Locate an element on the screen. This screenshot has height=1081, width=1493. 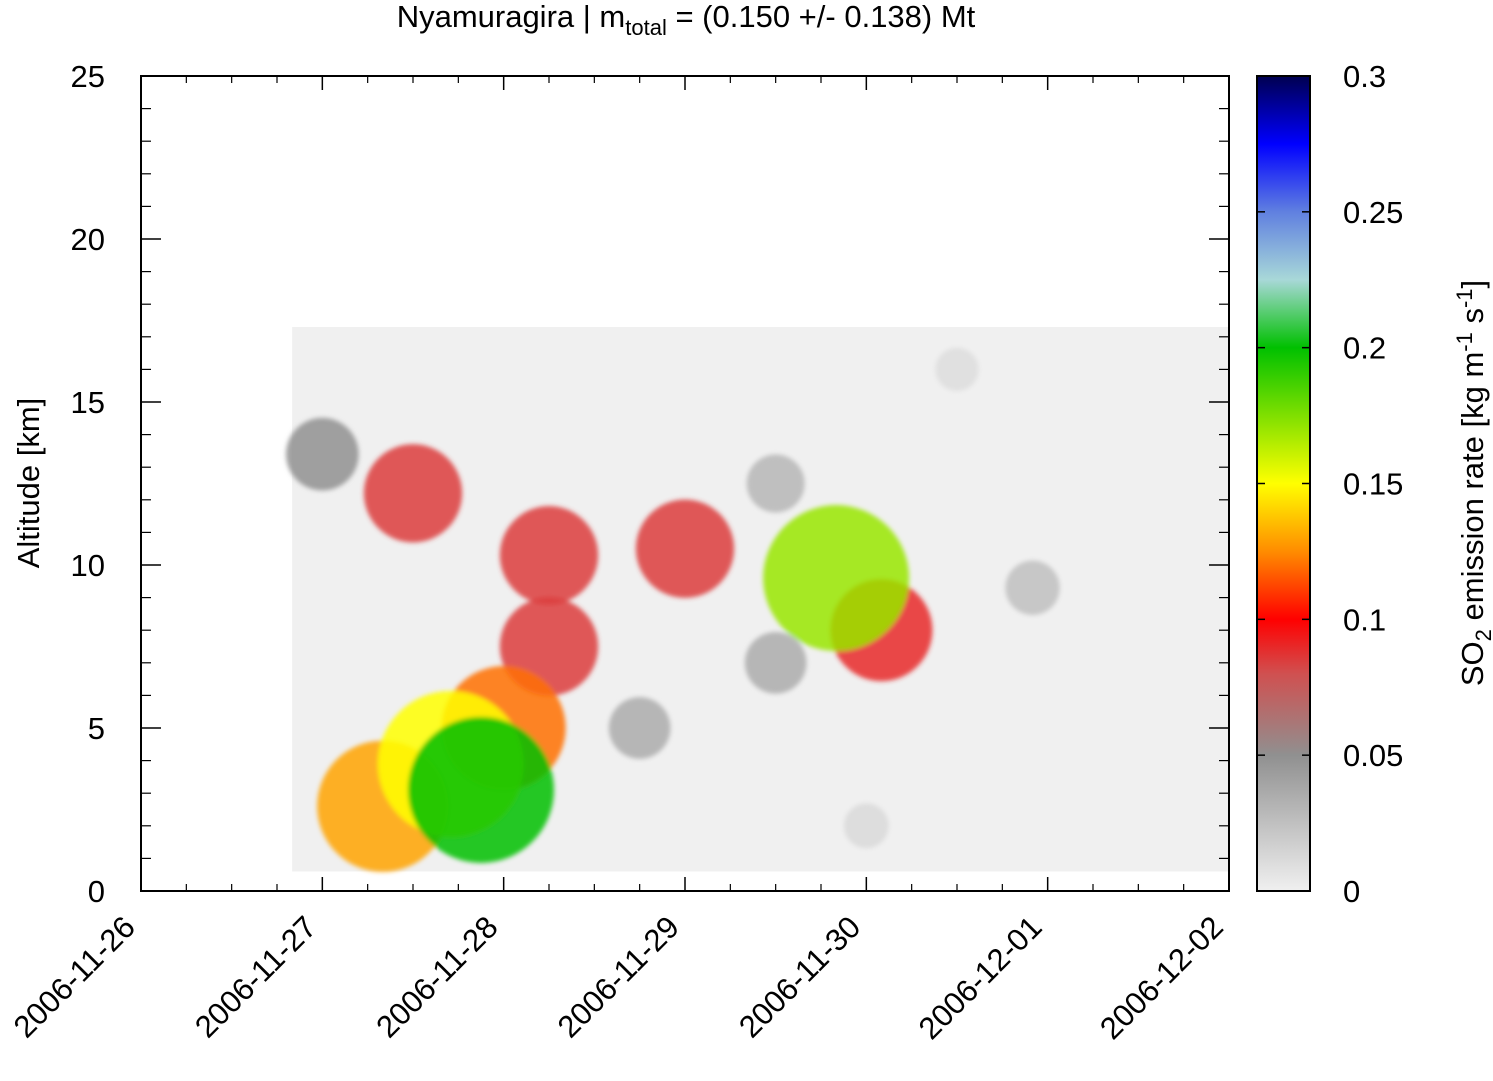
chart-title-rest: = (0.150 +/- 0.138) Mt is located at coordinates (821, 17).